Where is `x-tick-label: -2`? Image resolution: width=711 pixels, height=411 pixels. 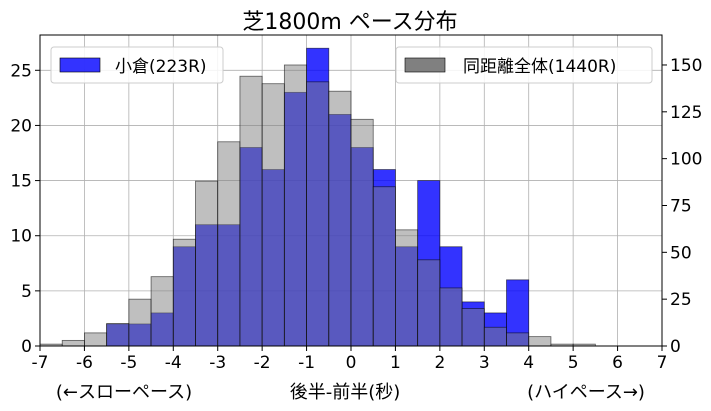
x-tick-label: -2 is located at coordinates (262, 363).